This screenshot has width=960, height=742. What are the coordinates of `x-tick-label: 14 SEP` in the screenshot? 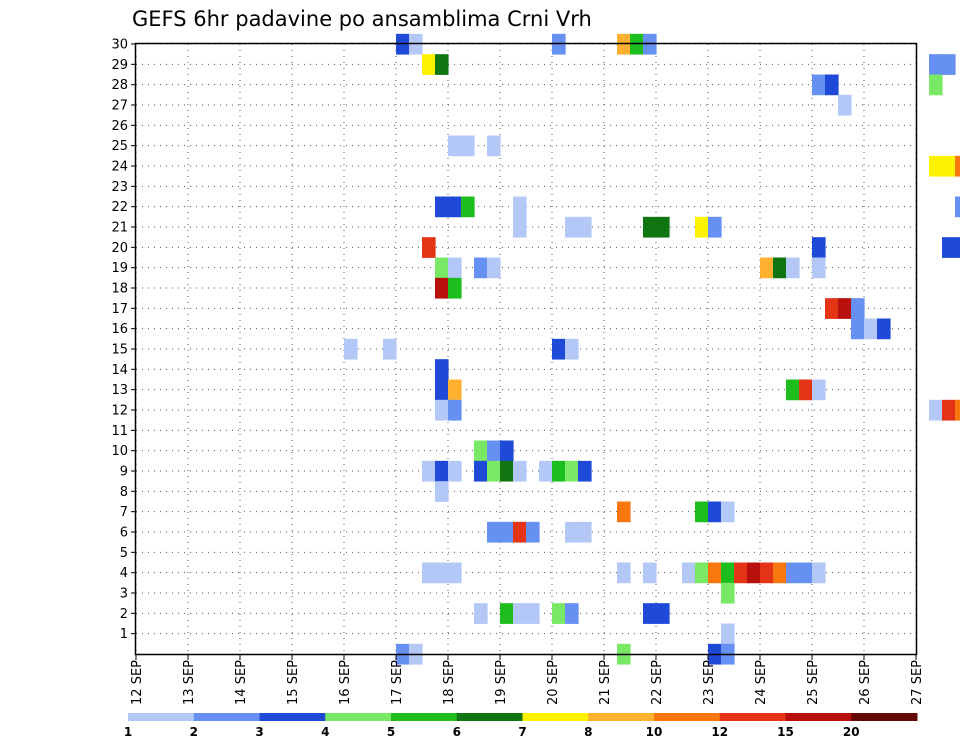 It's located at (241, 682).